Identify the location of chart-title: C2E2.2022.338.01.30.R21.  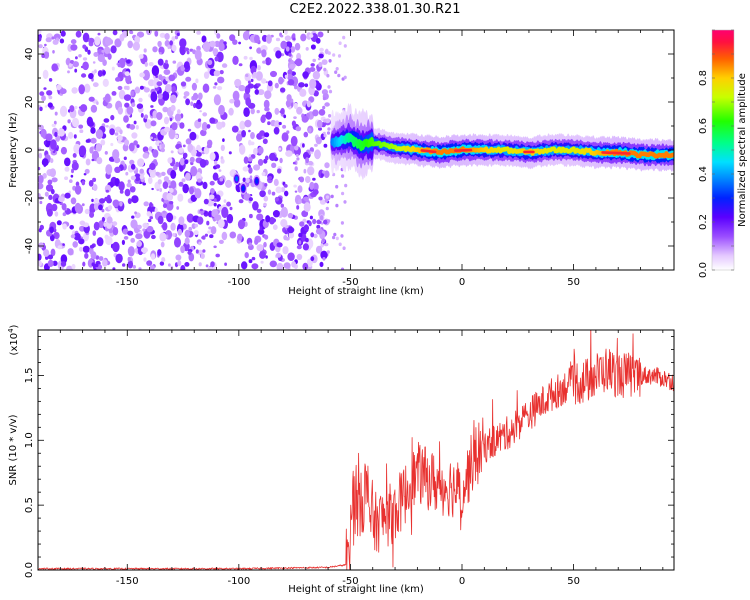
(375, 9).